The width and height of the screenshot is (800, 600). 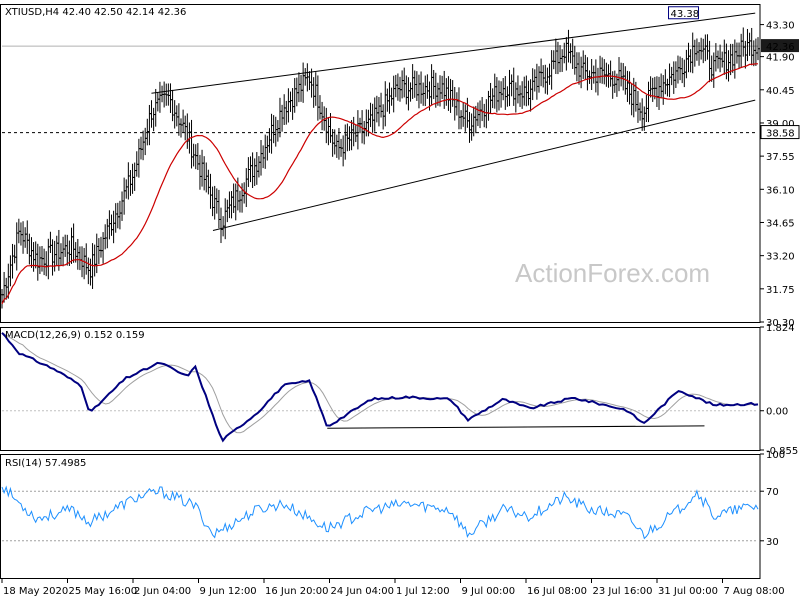 What do you see at coordinates (162, 591) in the screenshot?
I see `x-tick-label: 2 Jun 04:00` at bounding box center [162, 591].